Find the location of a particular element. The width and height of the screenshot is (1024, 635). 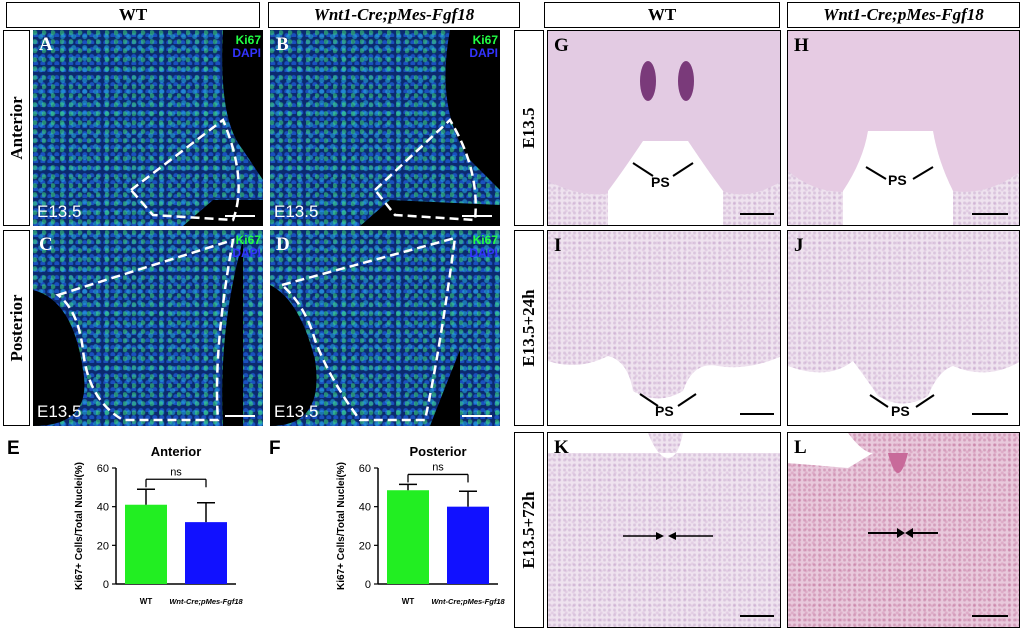

row-label-e135-text: E13.5 is located at coordinates (528, 128).